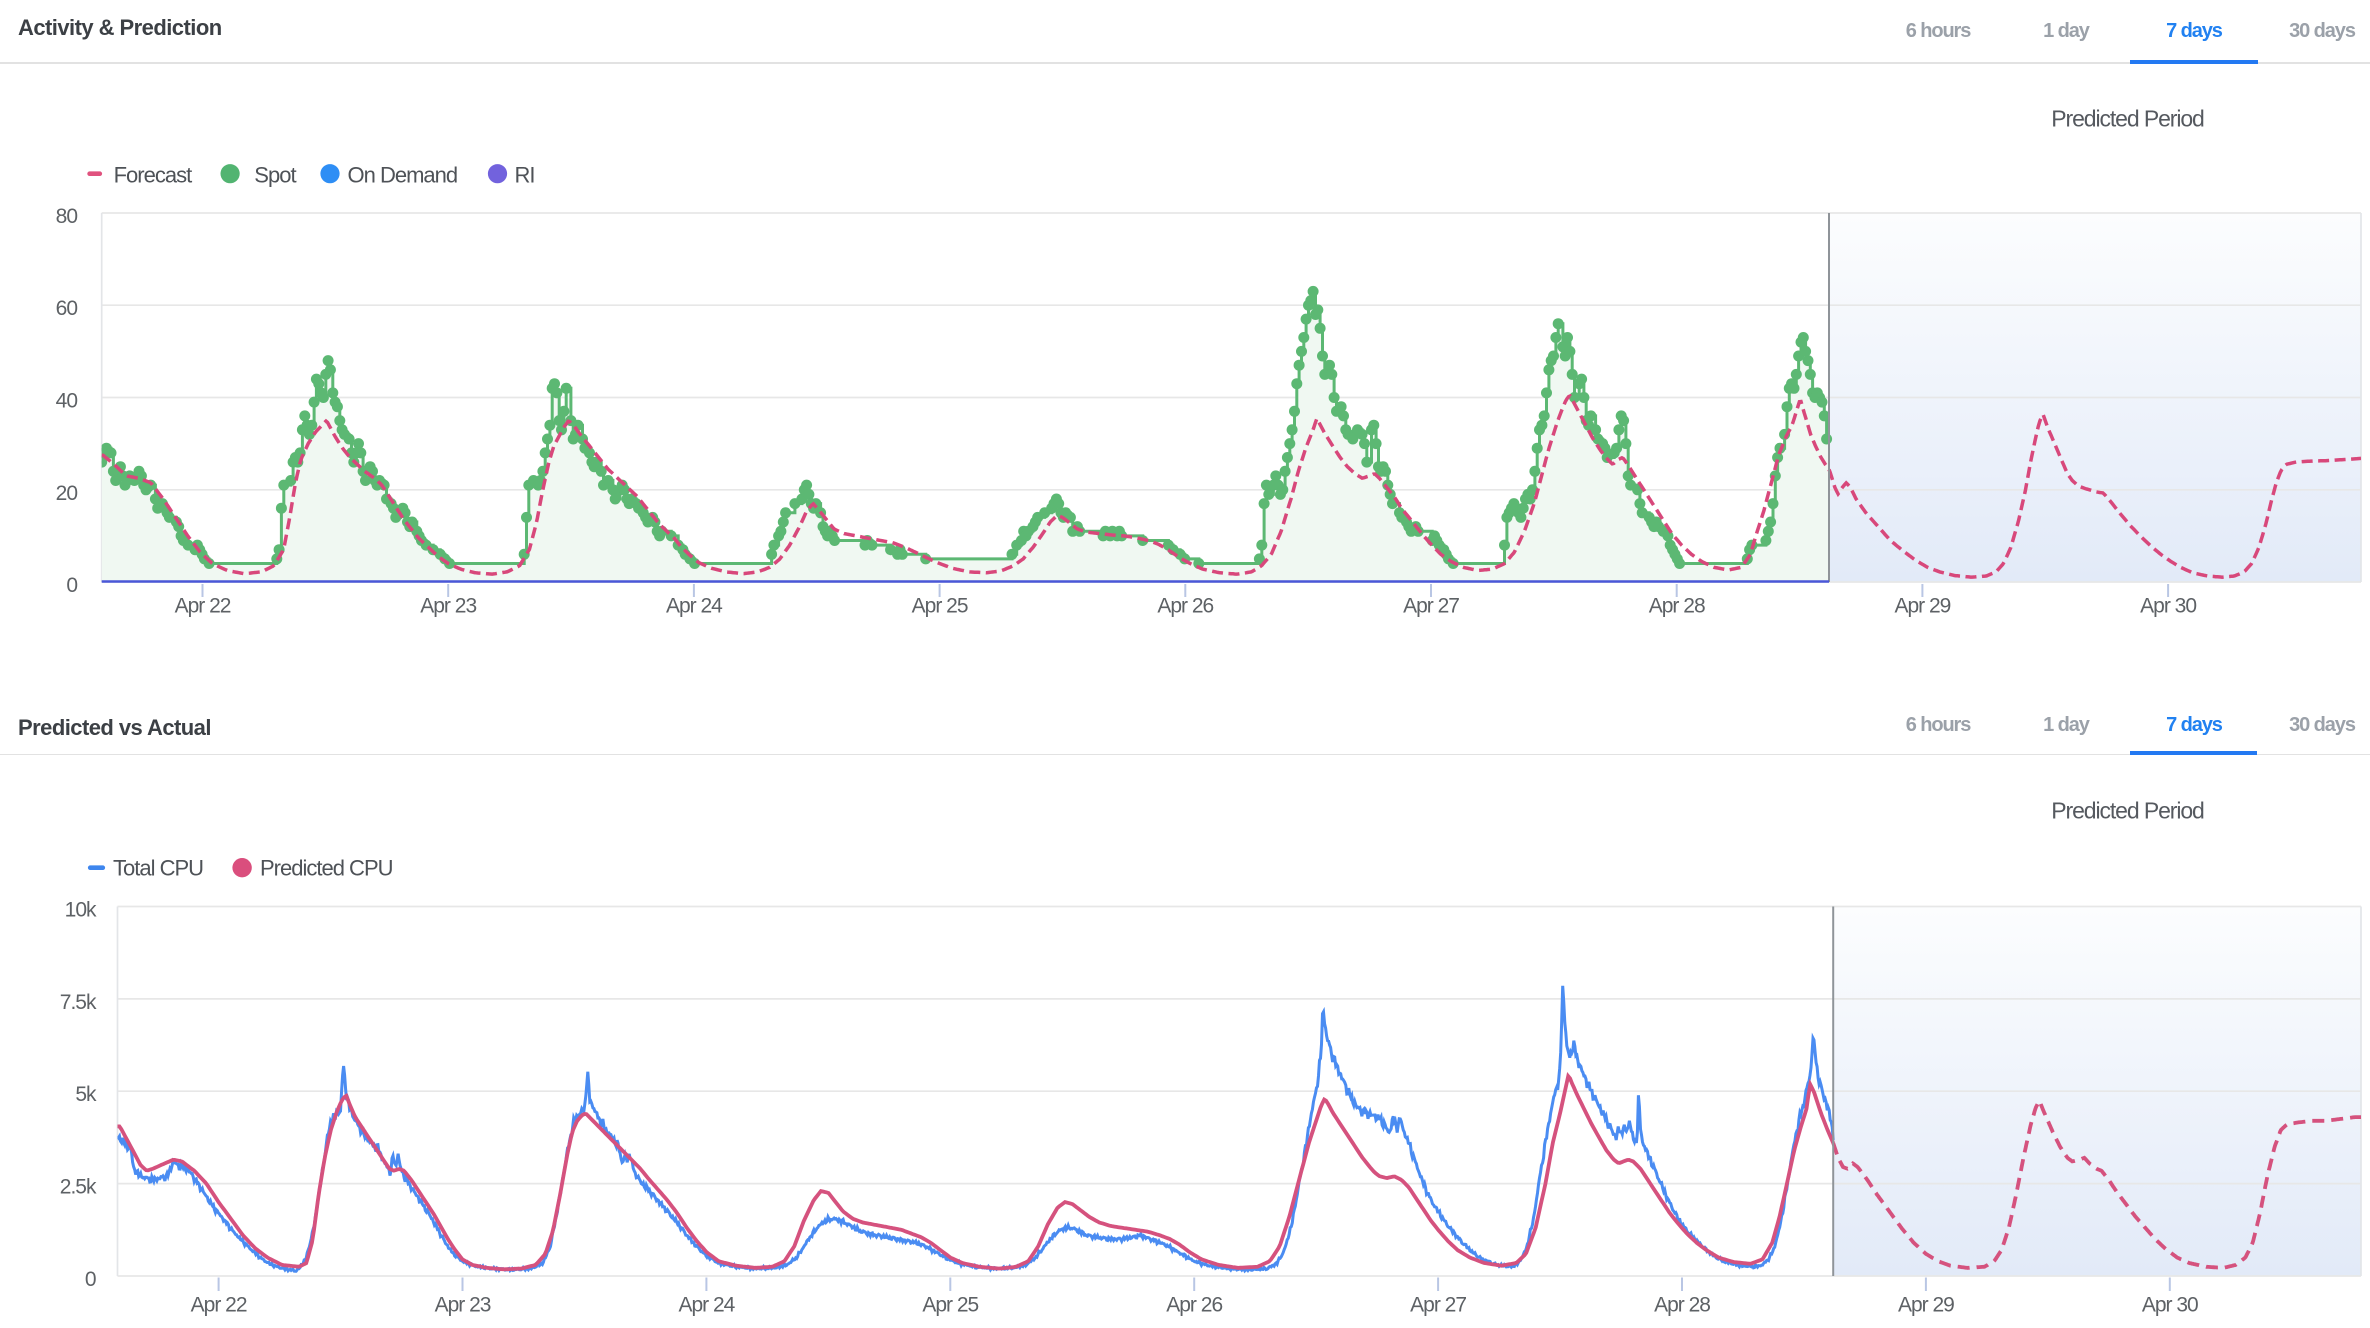 The width and height of the screenshot is (2370, 1328). I want to click on svg-text: On Demand, so click(403, 174).